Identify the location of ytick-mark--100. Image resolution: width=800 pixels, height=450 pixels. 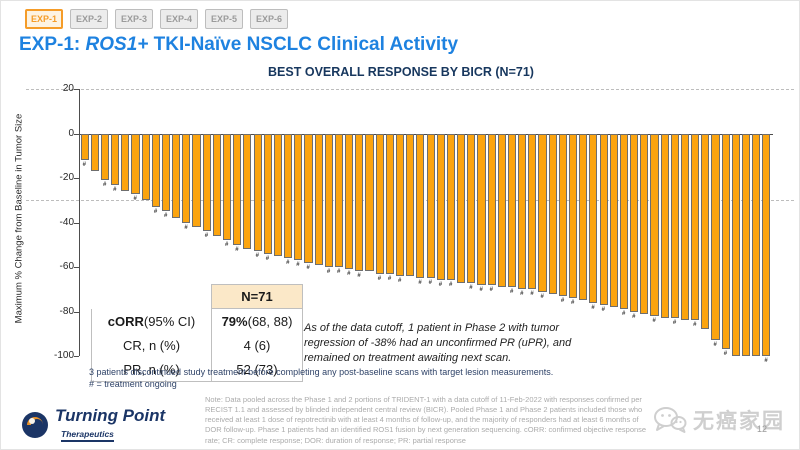
(76, 357).